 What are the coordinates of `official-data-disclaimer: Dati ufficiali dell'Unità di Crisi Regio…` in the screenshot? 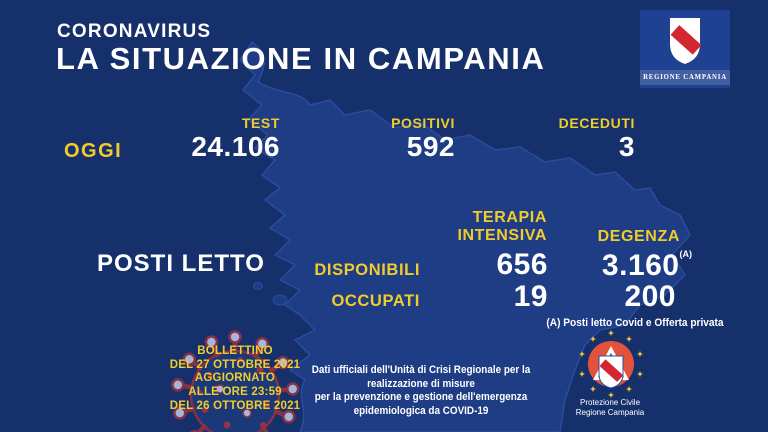 It's located at (421, 391).